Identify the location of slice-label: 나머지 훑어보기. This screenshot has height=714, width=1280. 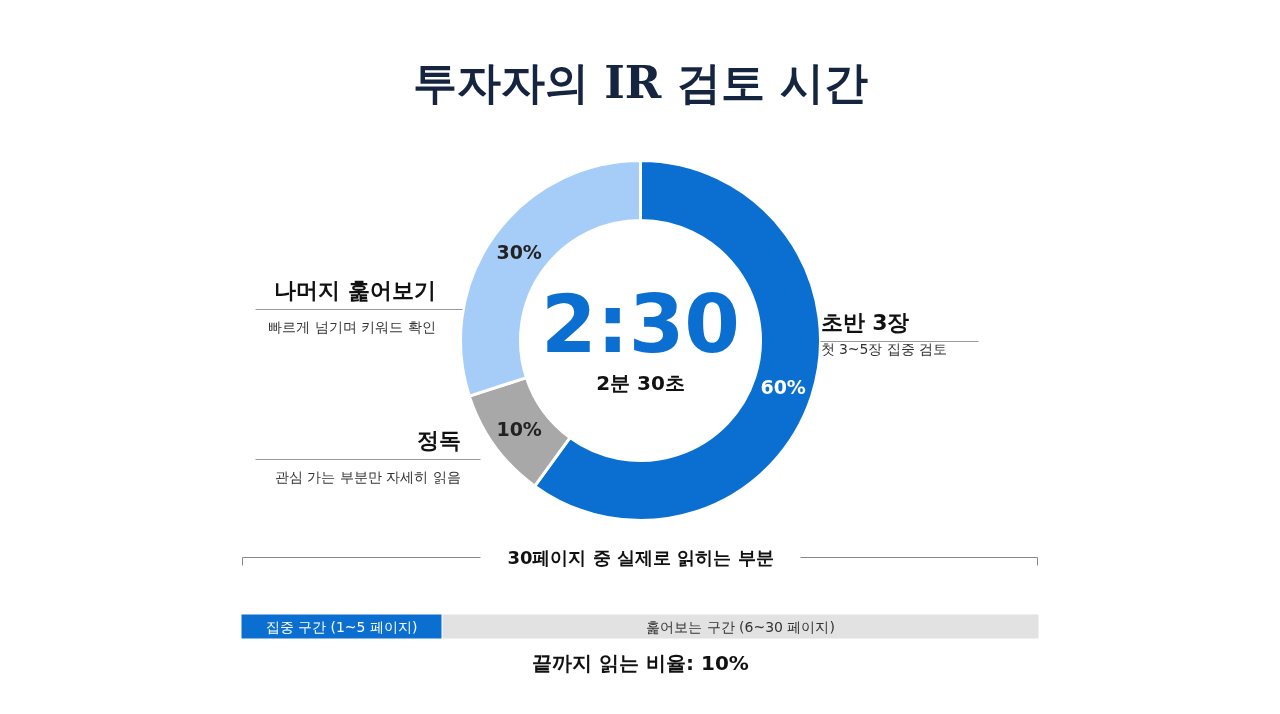
(354, 290).